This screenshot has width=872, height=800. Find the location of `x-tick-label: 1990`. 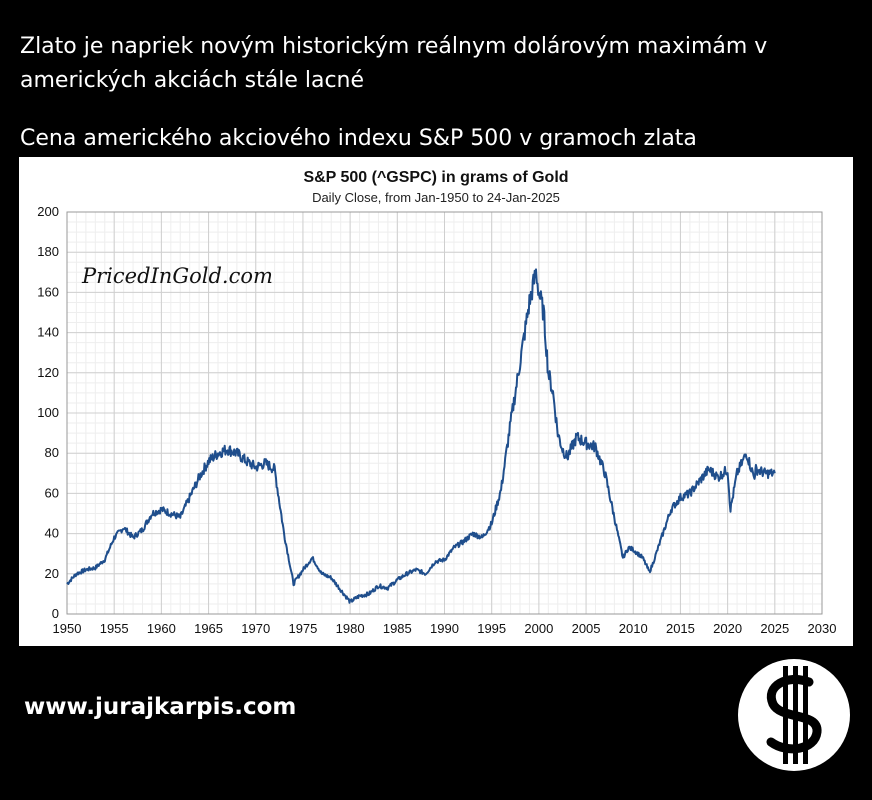

x-tick-label: 1990 is located at coordinates (444, 628).